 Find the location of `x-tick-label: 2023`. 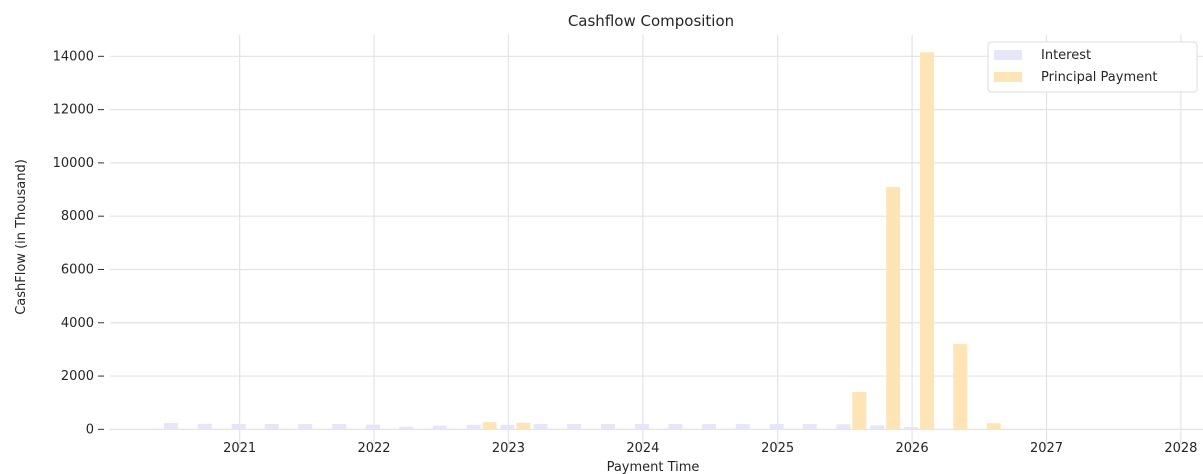

x-tick-label: 2023 is located at coordinates (508, 448).